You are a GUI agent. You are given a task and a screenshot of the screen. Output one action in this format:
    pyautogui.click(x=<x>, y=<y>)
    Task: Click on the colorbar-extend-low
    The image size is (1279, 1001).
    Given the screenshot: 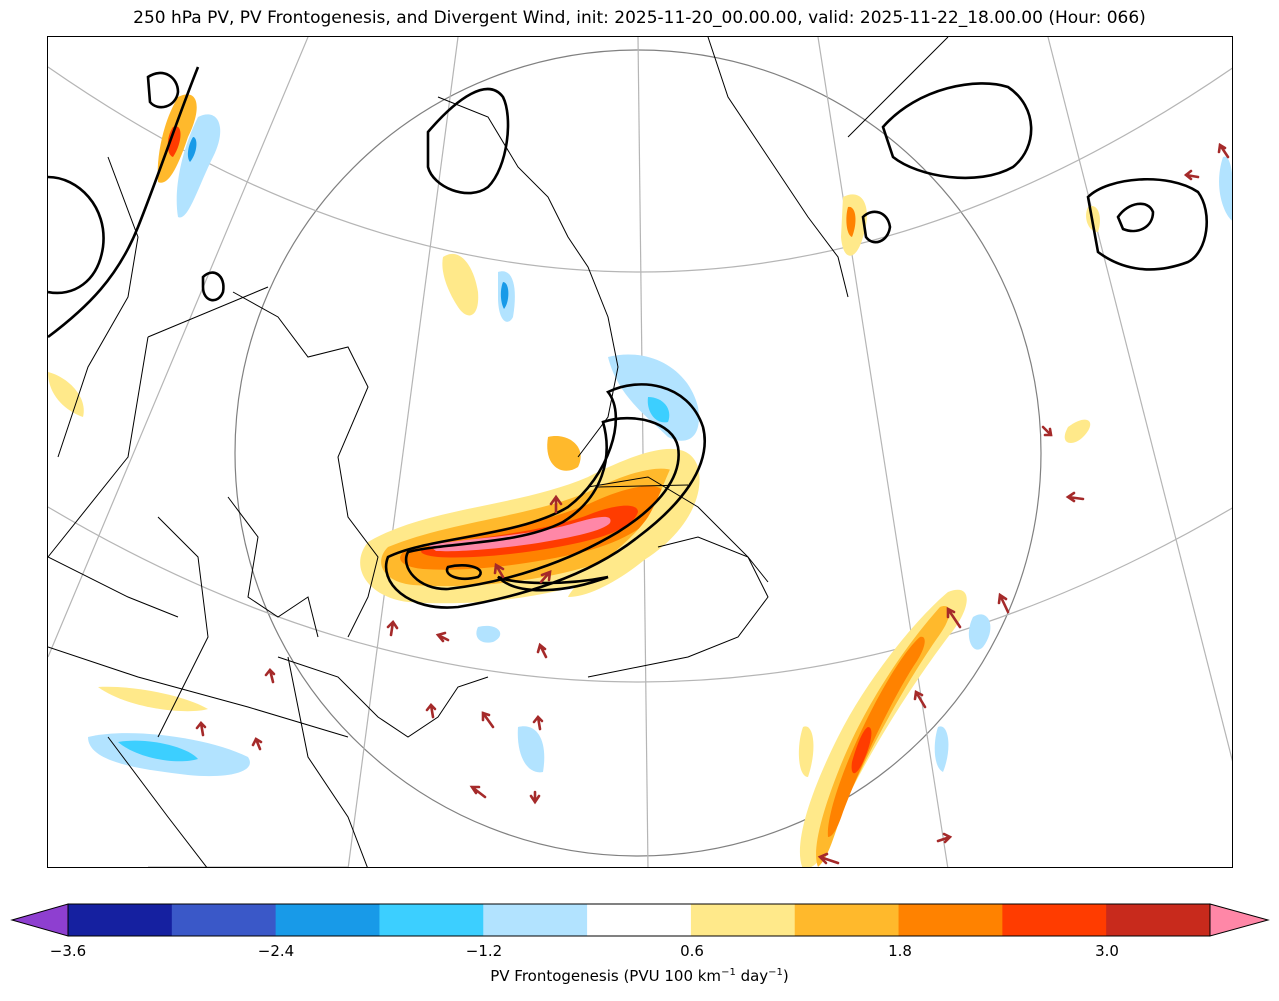 What is the action you would take?
    pyautogui.click(x=39, y=920)
    